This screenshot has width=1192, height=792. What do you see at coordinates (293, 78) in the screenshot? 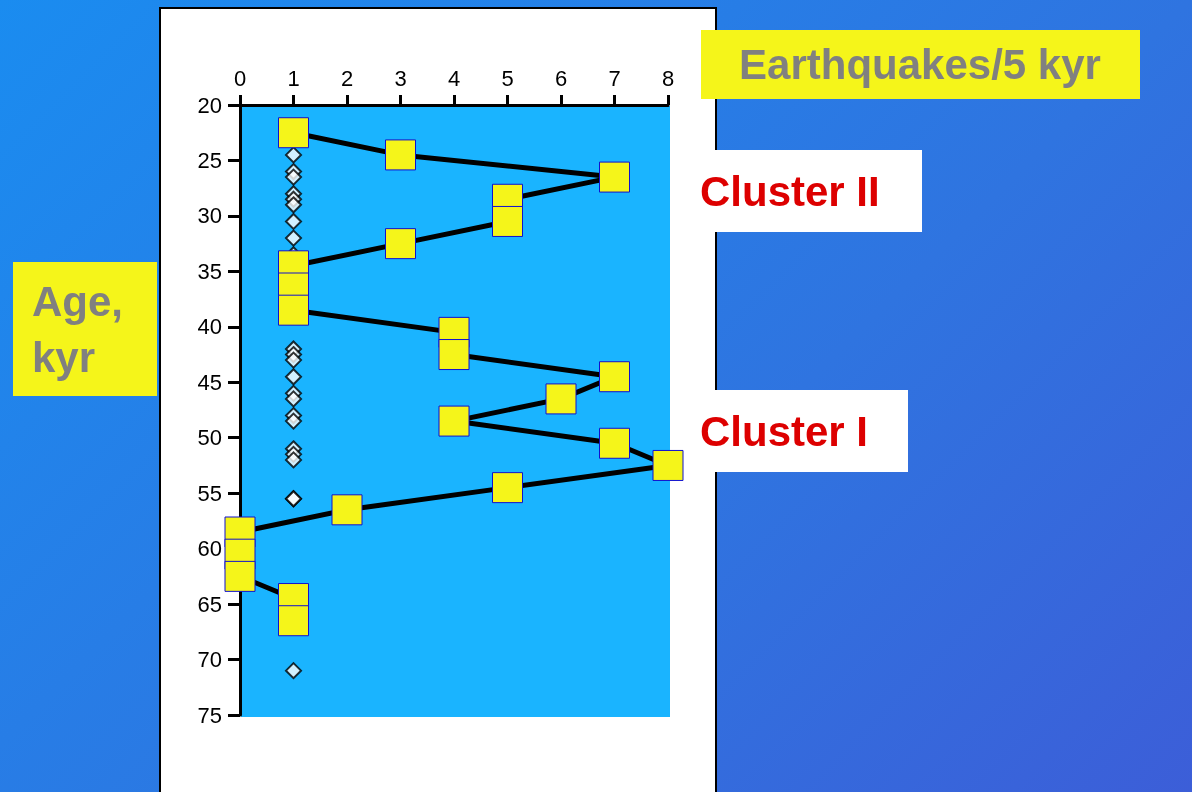
I see `x-tick-label: 1` at bounding box center [293, 78].